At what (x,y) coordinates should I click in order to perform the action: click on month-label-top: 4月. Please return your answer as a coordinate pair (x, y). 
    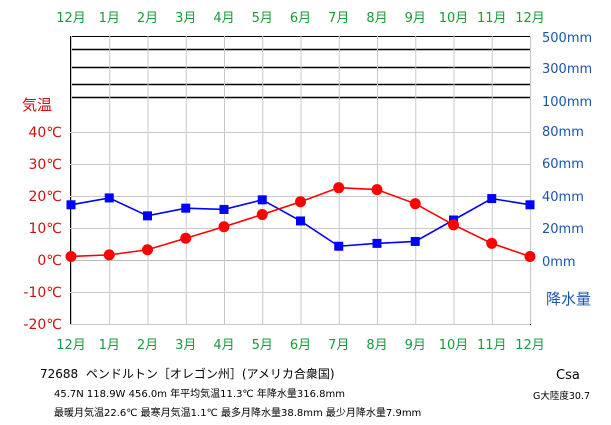
    Looking at the image, I should click on (223, 18).